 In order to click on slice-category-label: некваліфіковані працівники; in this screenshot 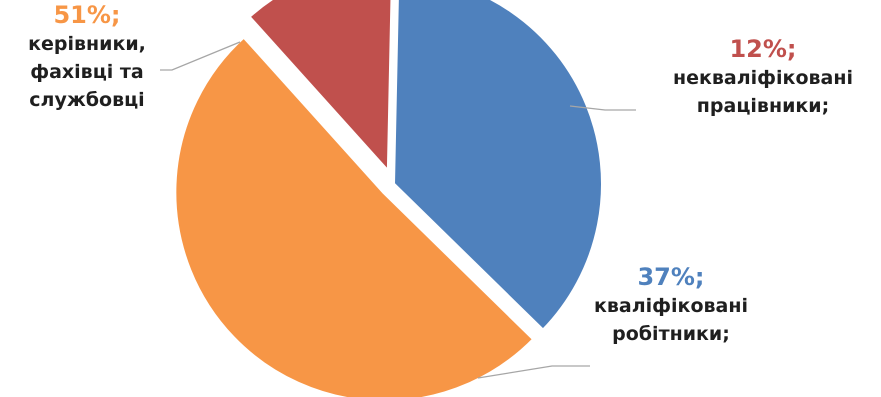, I will do `click(763, 92)`.